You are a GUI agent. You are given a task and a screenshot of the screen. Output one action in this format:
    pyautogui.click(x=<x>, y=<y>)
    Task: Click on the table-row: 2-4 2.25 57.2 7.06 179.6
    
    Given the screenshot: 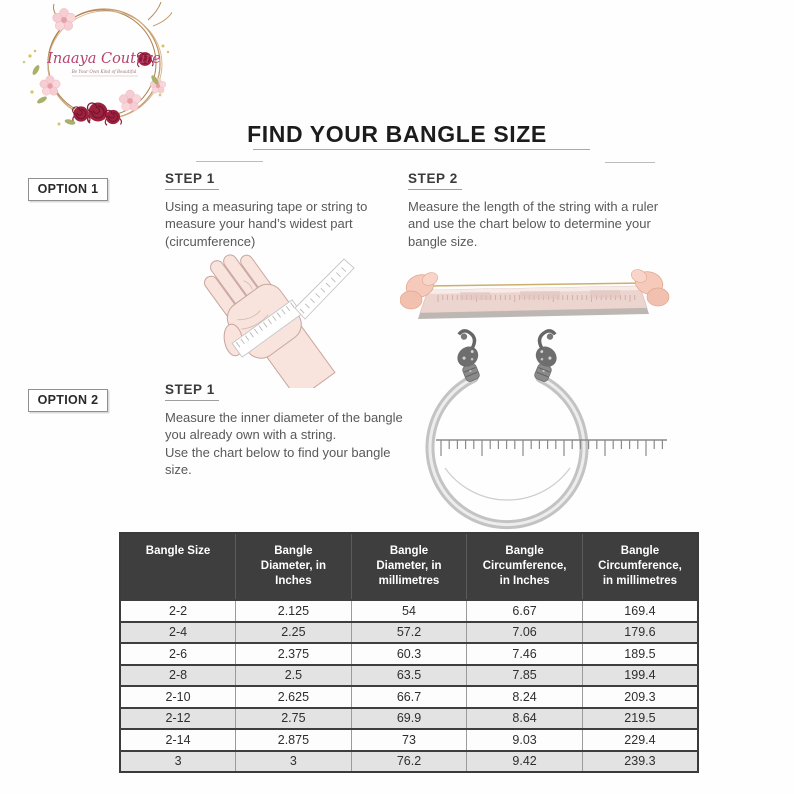 What is the action you would take?
    pyautogui.click(x=409, y=631)
    